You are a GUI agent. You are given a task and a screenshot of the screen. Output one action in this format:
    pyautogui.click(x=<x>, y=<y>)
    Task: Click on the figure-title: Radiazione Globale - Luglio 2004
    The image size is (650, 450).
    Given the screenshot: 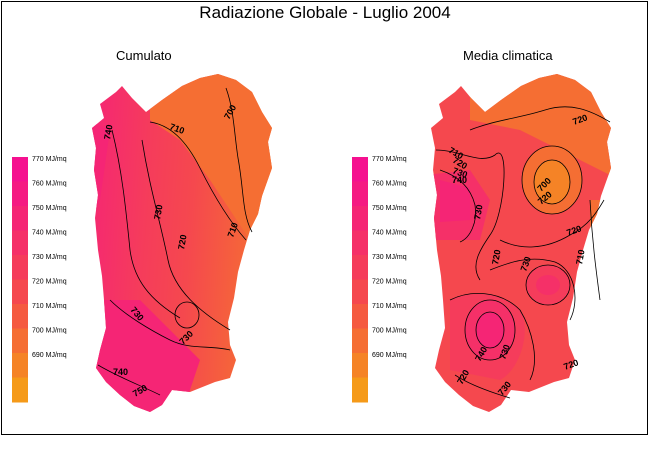 What is the action you would take?
    pyautogui.click(x=325, y=12)
    